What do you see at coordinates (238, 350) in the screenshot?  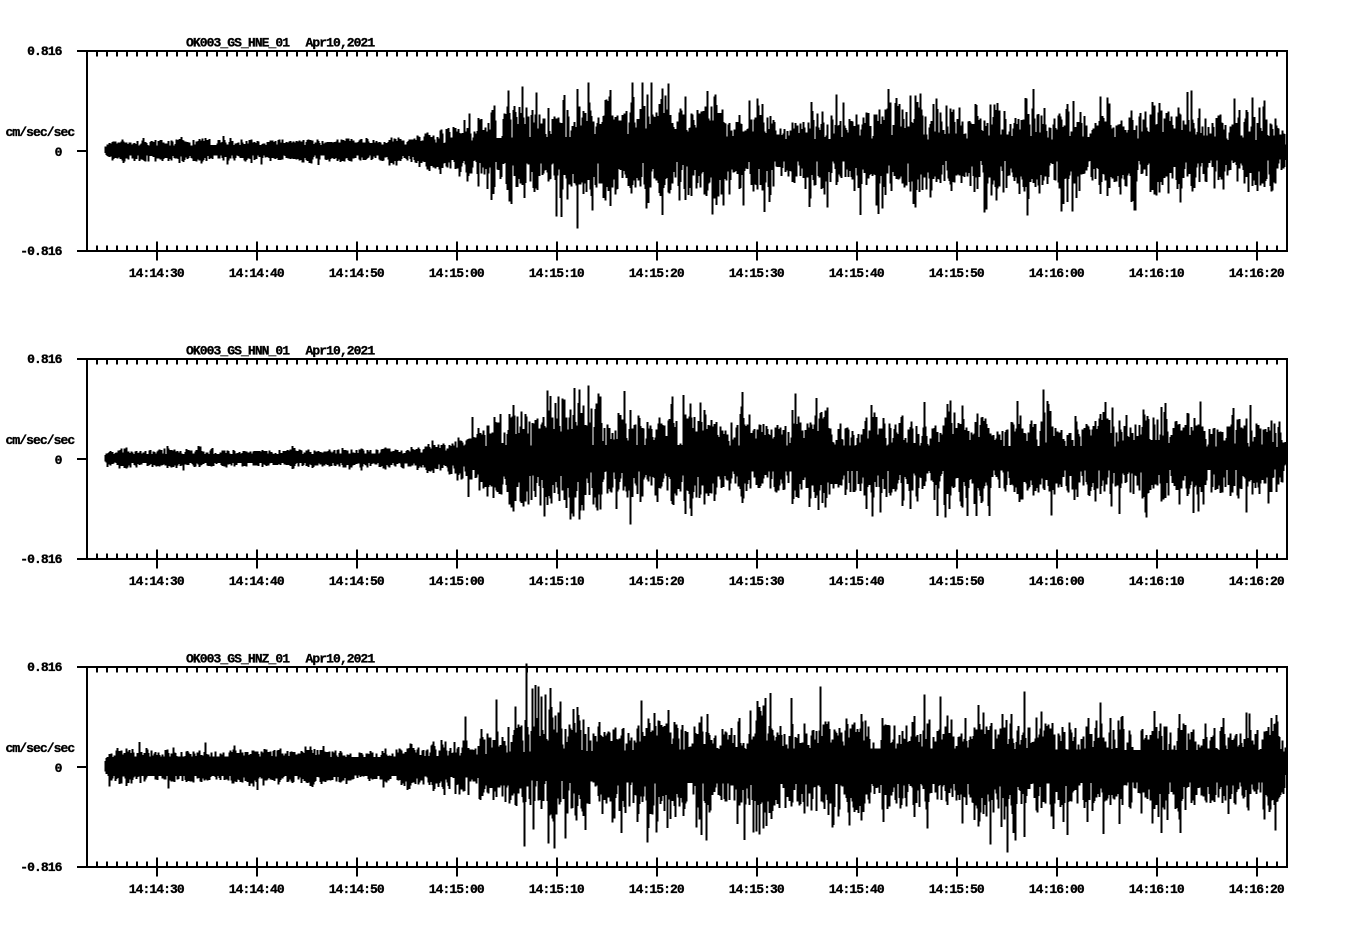 I see `svg-text: OK003_GS_HNN_01` at bounding box center [238, 350].